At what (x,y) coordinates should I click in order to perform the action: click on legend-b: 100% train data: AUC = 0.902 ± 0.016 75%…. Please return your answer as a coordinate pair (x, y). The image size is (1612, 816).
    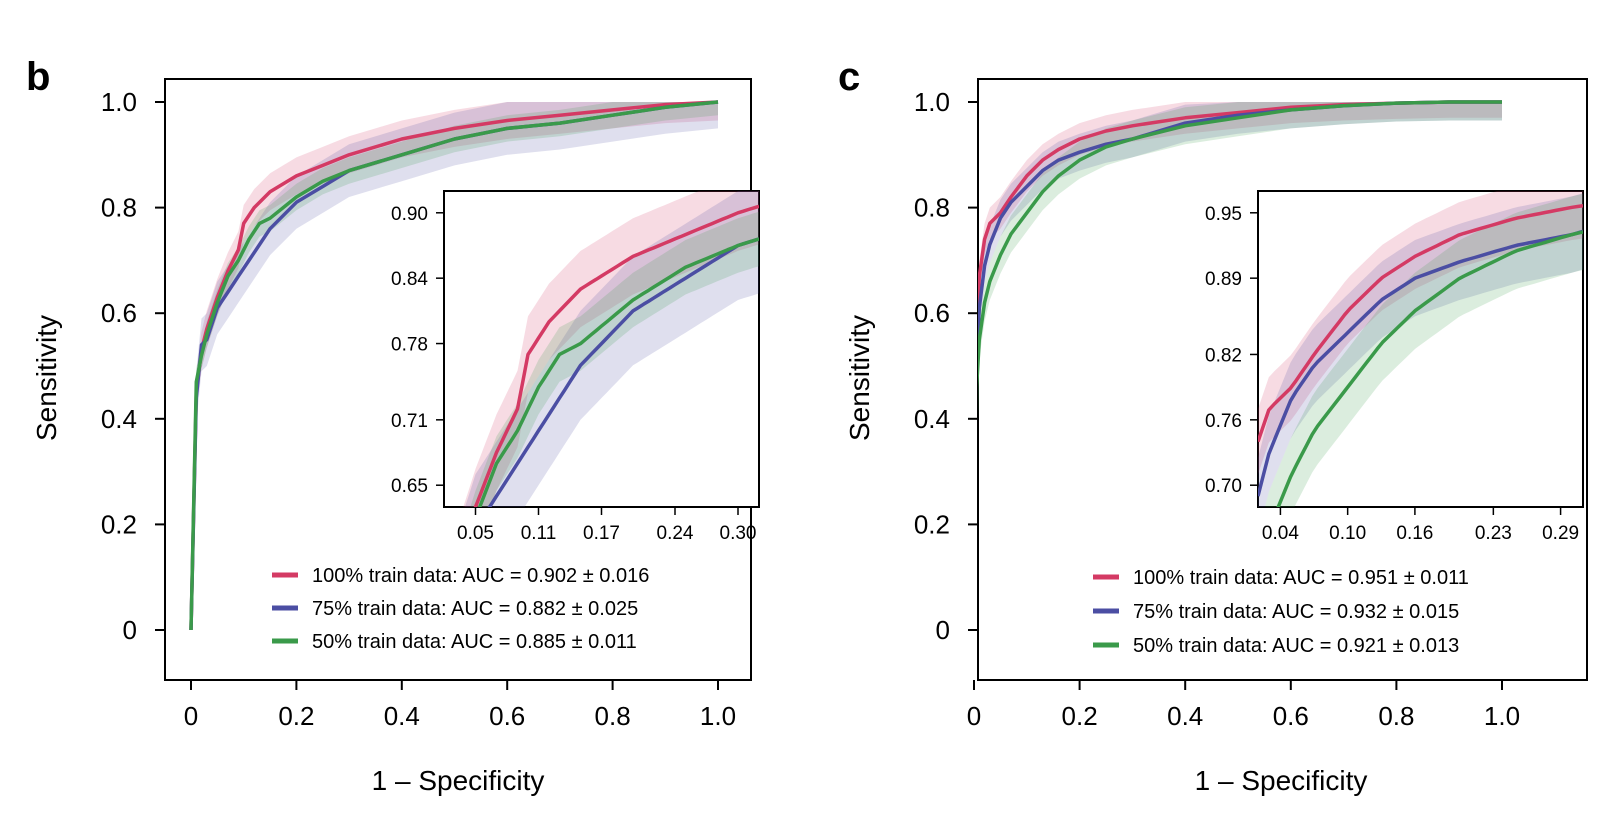
    Looking at the image, I should click on (460, 609).